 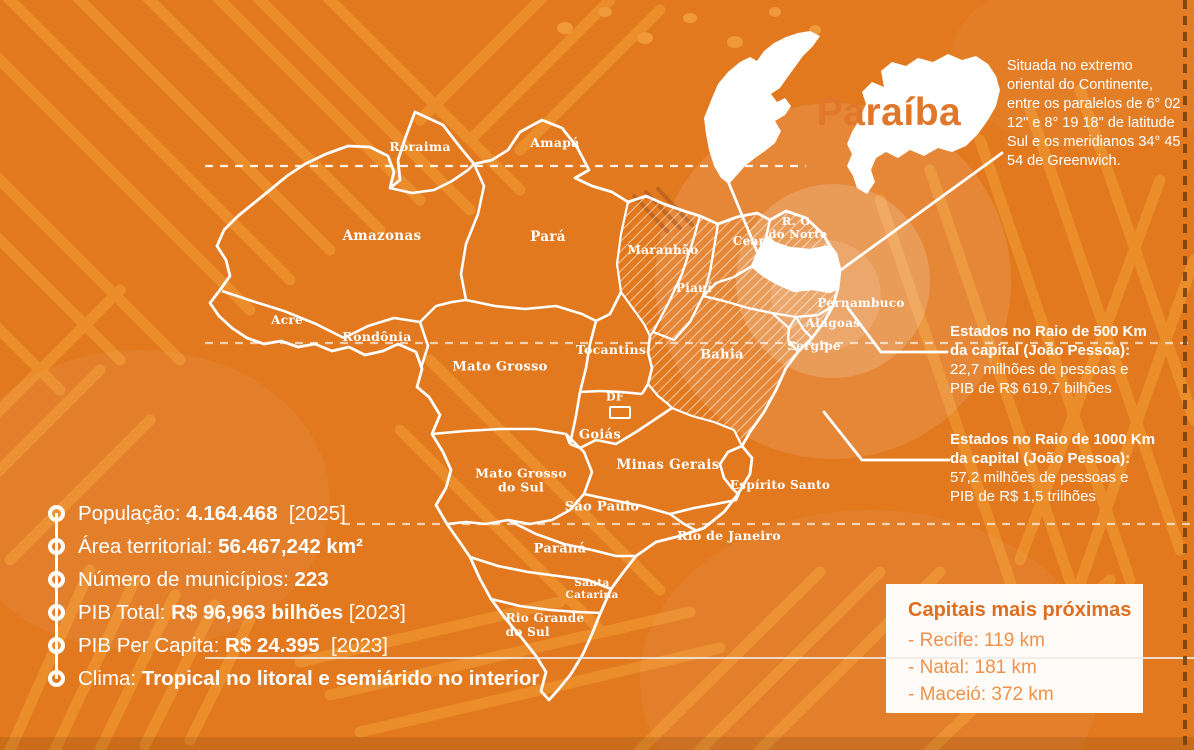 What do you see at coordinates (663, 250) in the screenshot?
I see `state-label-maranhao: Maranhão` at bounding box center [663, 250].